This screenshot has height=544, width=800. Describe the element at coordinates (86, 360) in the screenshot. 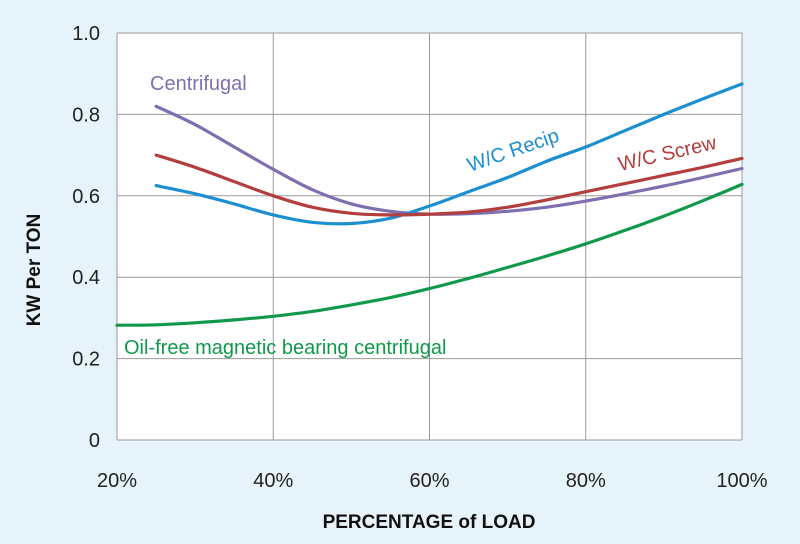

I see `y-tick-label: 0.2` at that location.